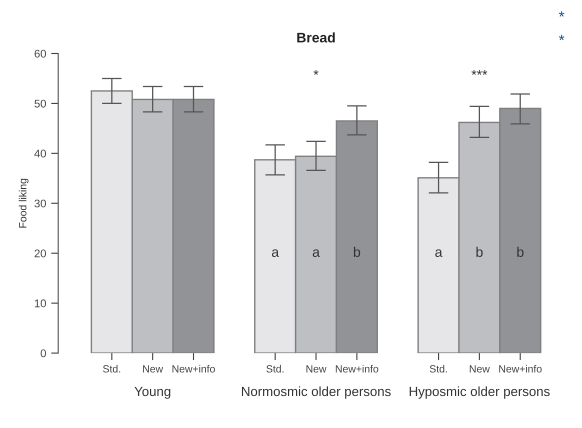 Image resolution: width=582 pixels, height=428 pixels. Describe the element at coordinates (40, 254) in the screenshot. I see `y-tick-label: 20` at that location.